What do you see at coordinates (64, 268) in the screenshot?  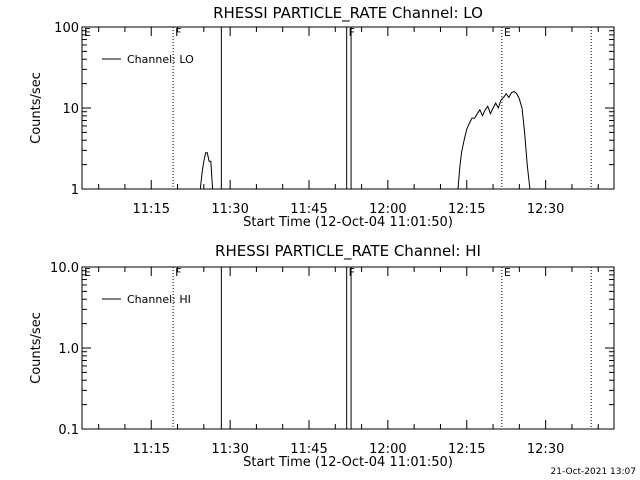 I see `y-tick-label: 10.0` at bounding box center [64, 268].